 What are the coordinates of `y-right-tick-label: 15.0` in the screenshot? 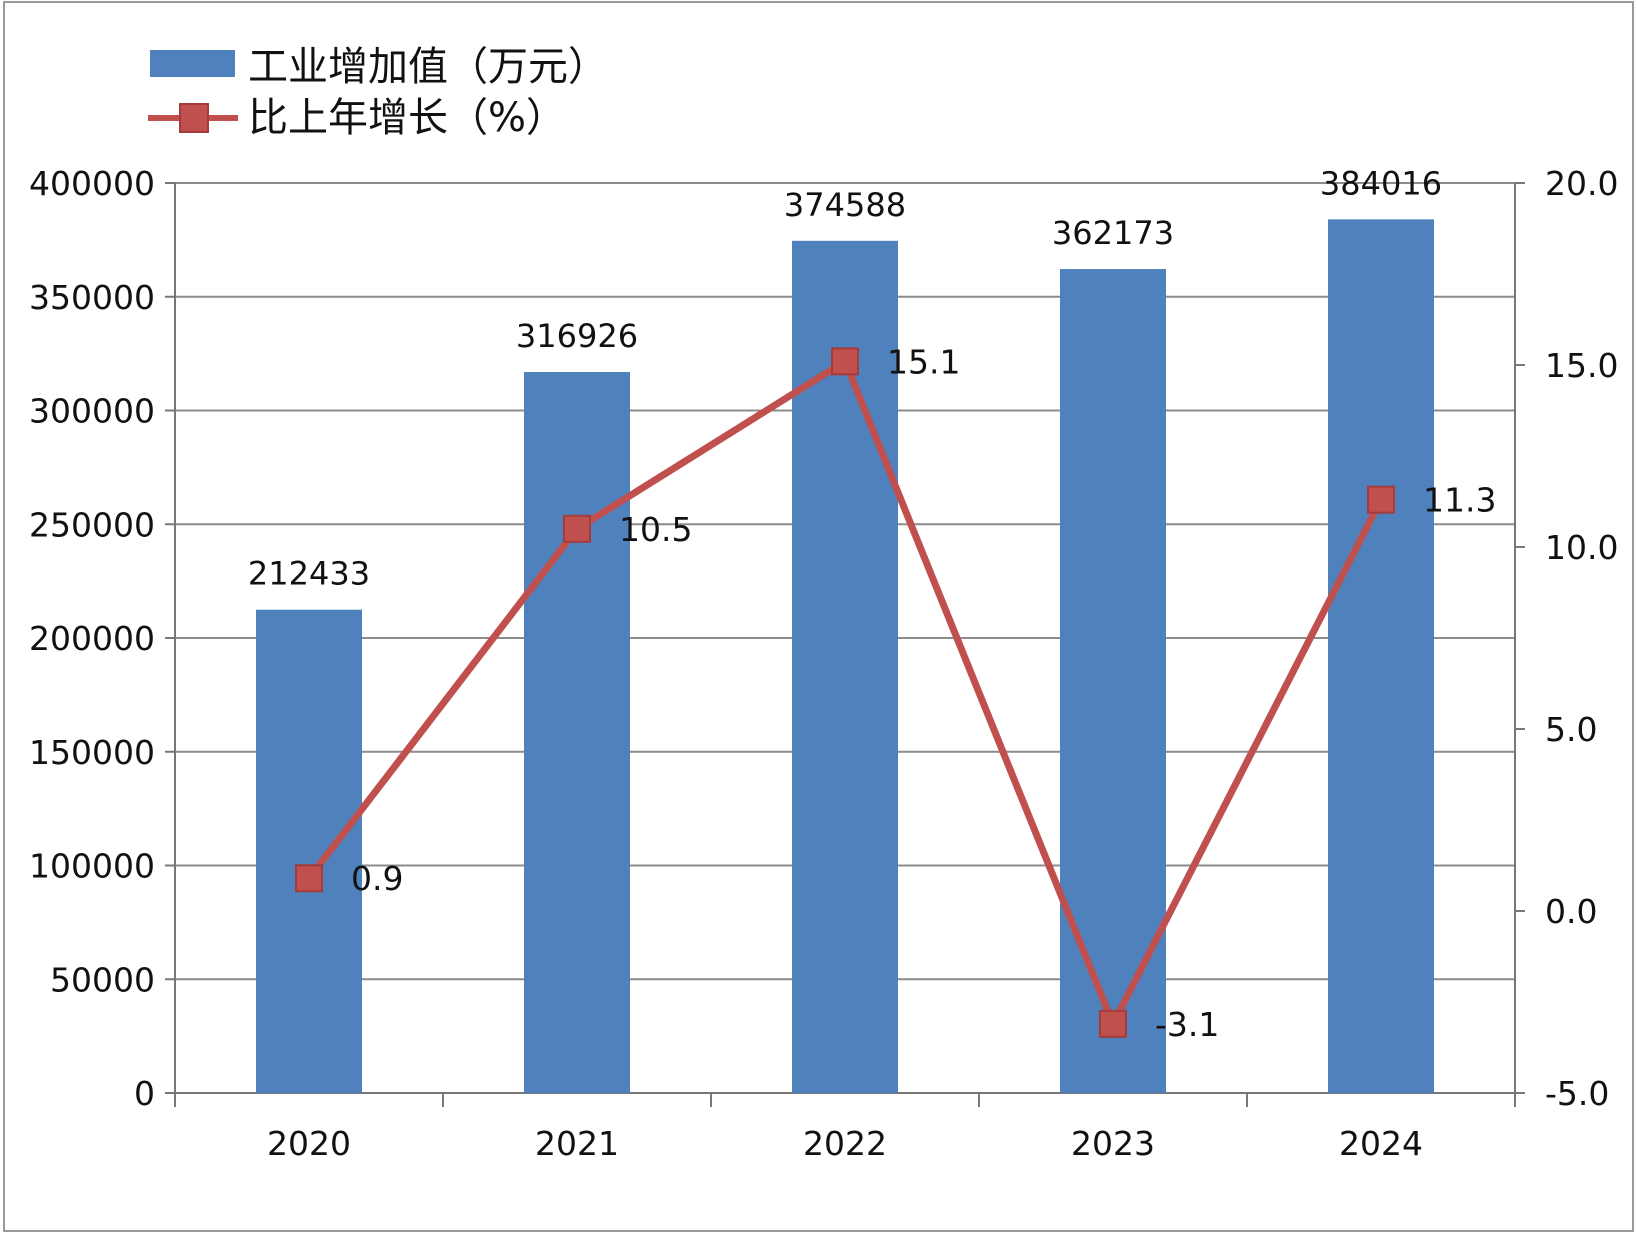 It's located at (1581, 365).